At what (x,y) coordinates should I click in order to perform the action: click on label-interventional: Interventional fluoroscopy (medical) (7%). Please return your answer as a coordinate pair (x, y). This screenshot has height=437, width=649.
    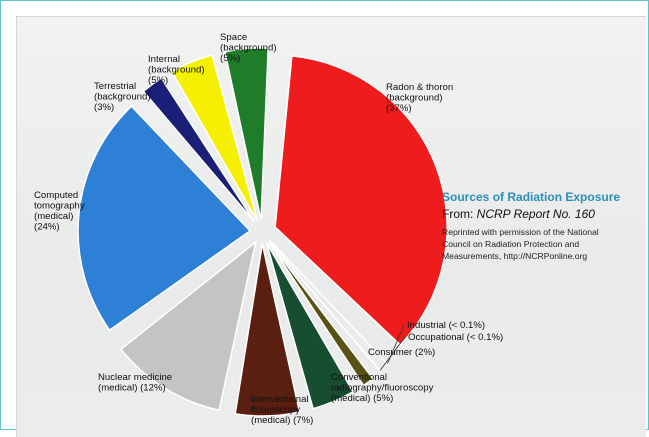
    Looking at the image, I should click on (282, 410).